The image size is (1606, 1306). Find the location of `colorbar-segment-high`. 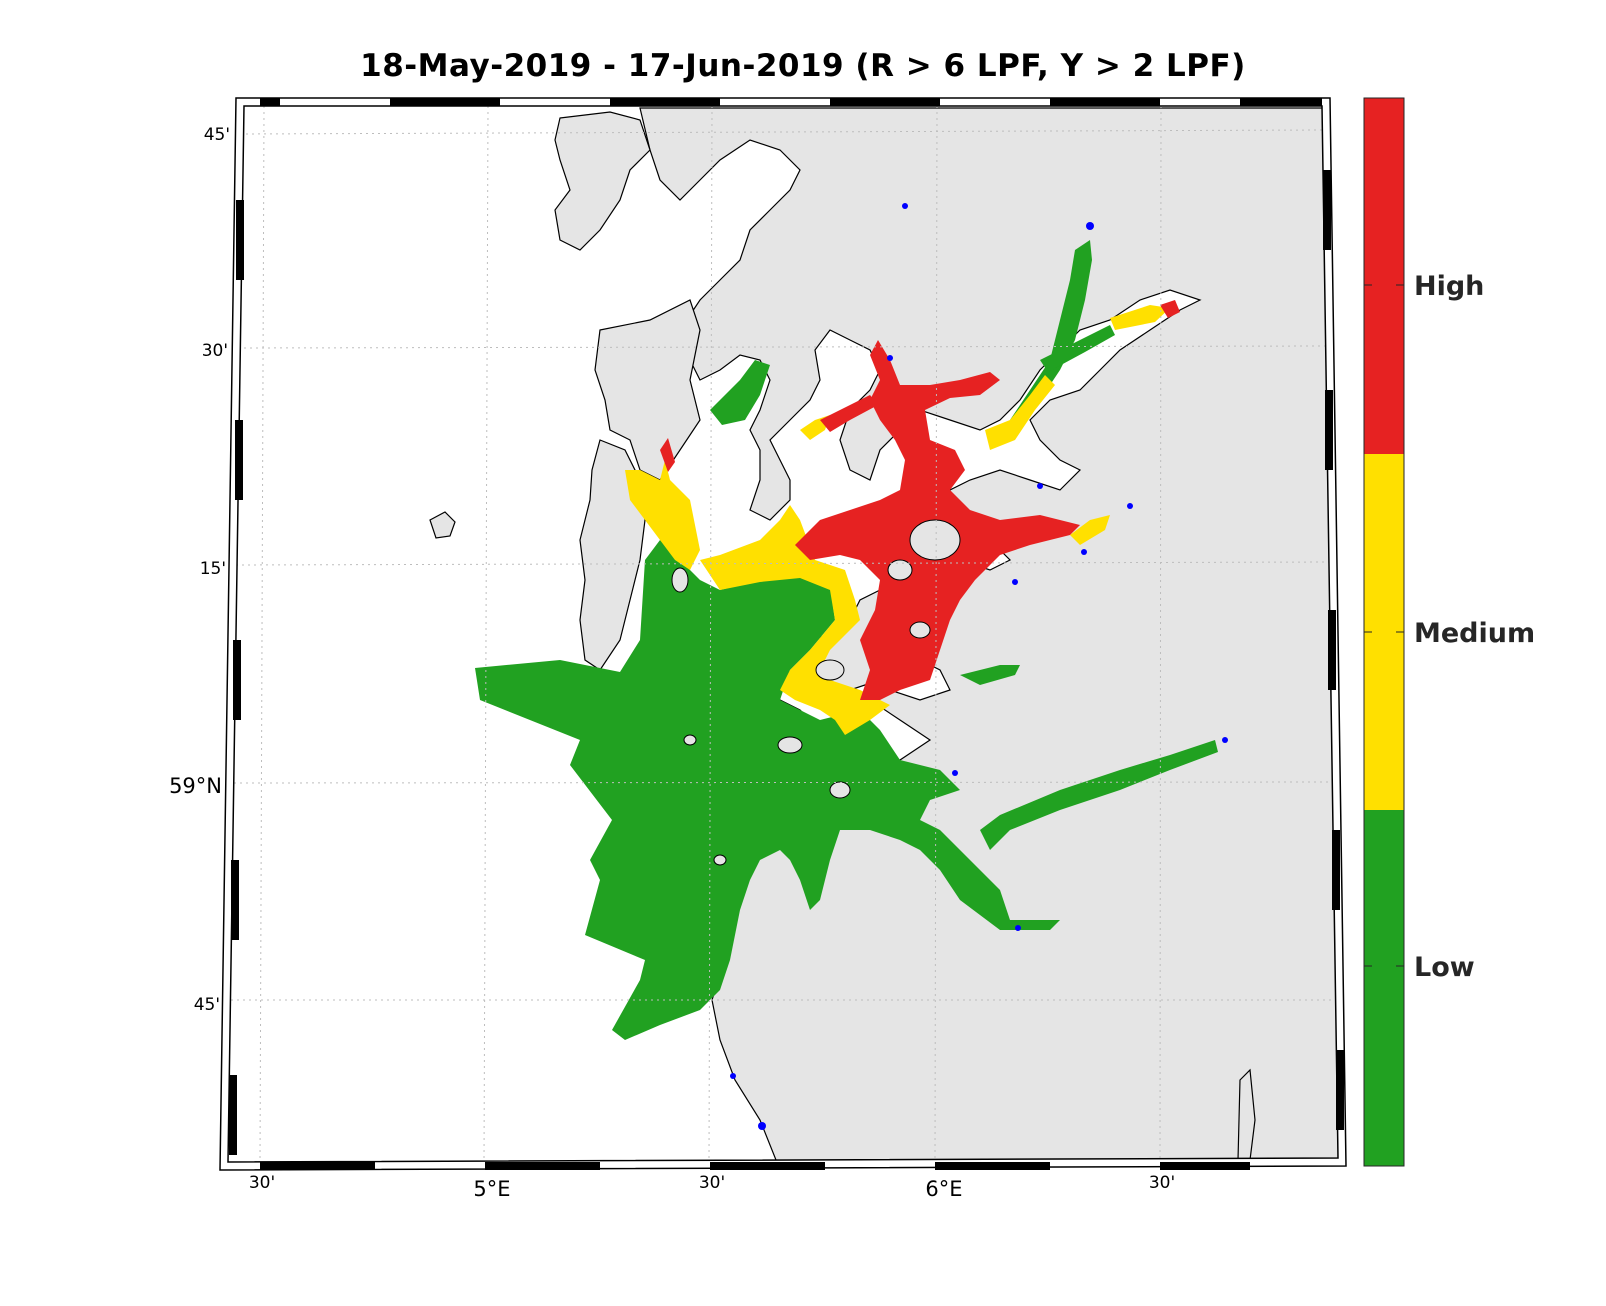

colorbar-segment-high is located at coordinates (1384, 276).